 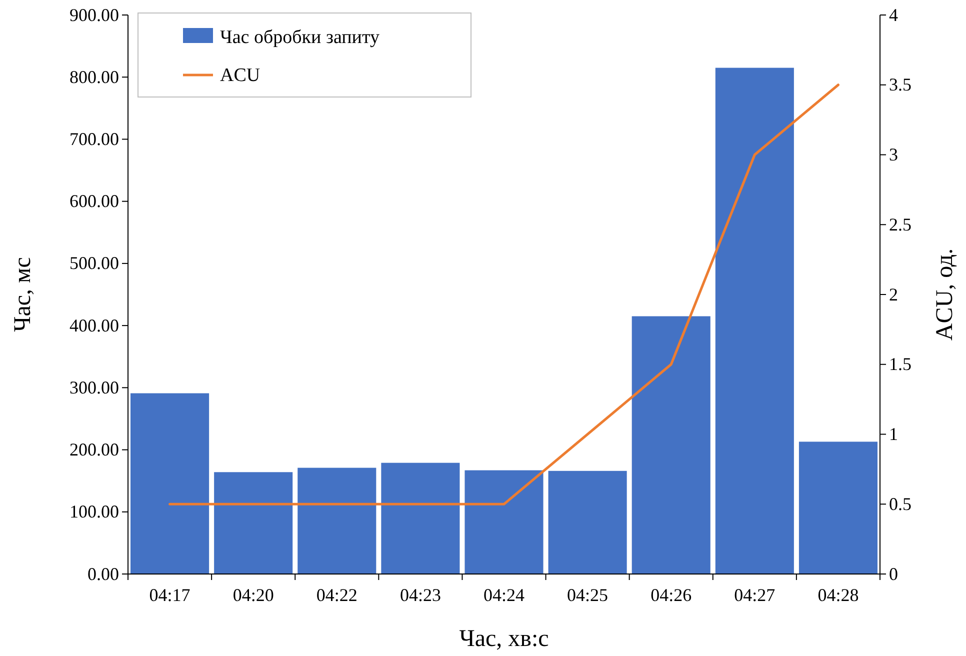 What do you see at coordinates (893, 294) in the screenshot?
I see `y2-tick-label: 2` at bounding box center [893, 294].